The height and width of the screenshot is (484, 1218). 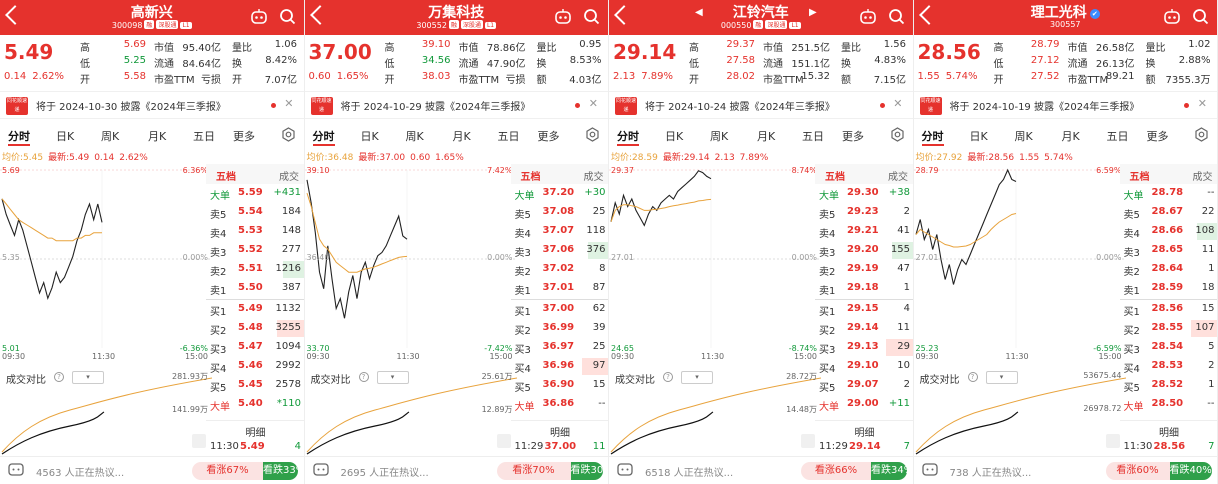 What do you see at coordinates (468, 48) in the screenshot?
I see `field-label-mcap: 市值` at bounding box center [468, 48].